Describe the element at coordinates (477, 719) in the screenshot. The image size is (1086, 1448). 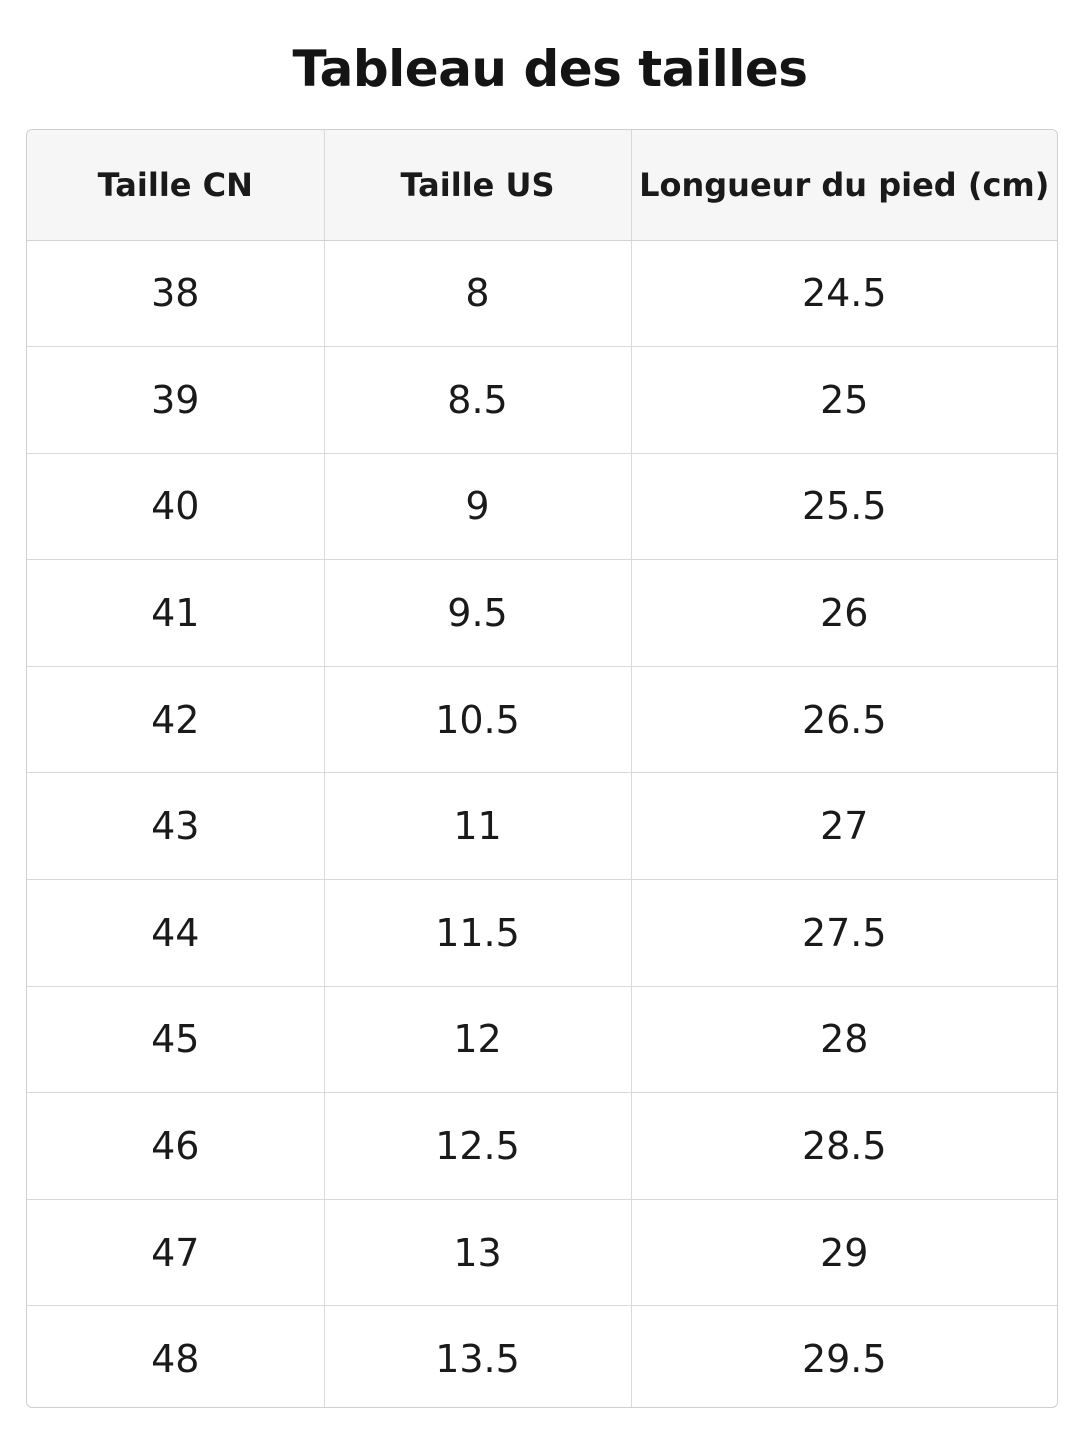
I see `us-size-cell: 10.5` at that location.